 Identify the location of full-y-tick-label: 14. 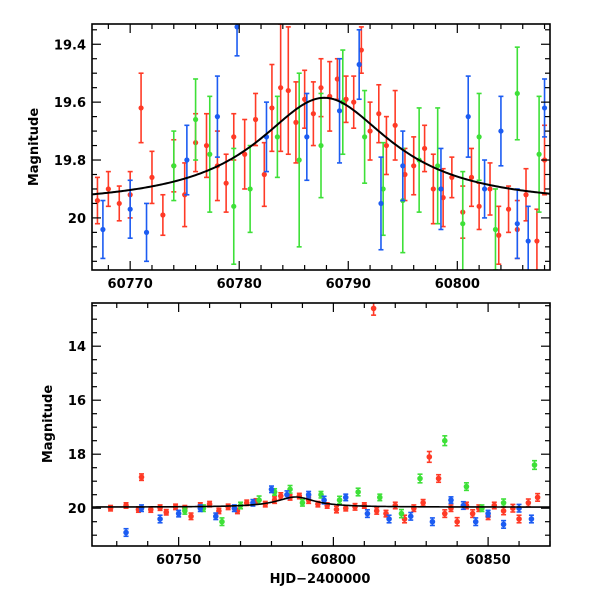
(77, 347).